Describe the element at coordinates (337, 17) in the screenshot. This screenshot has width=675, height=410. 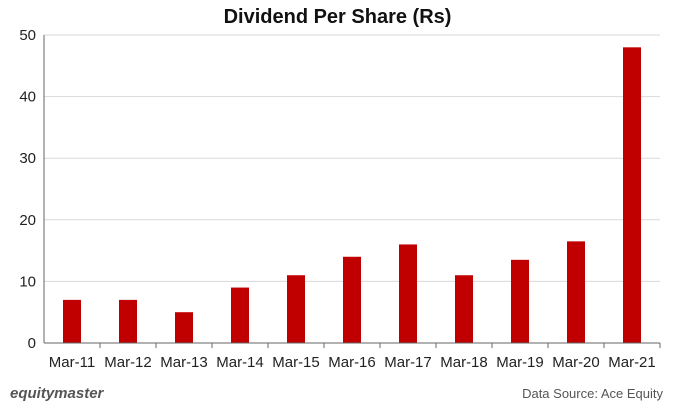
I see `chart-title: Dividend Per Share (Rs)` at that location.